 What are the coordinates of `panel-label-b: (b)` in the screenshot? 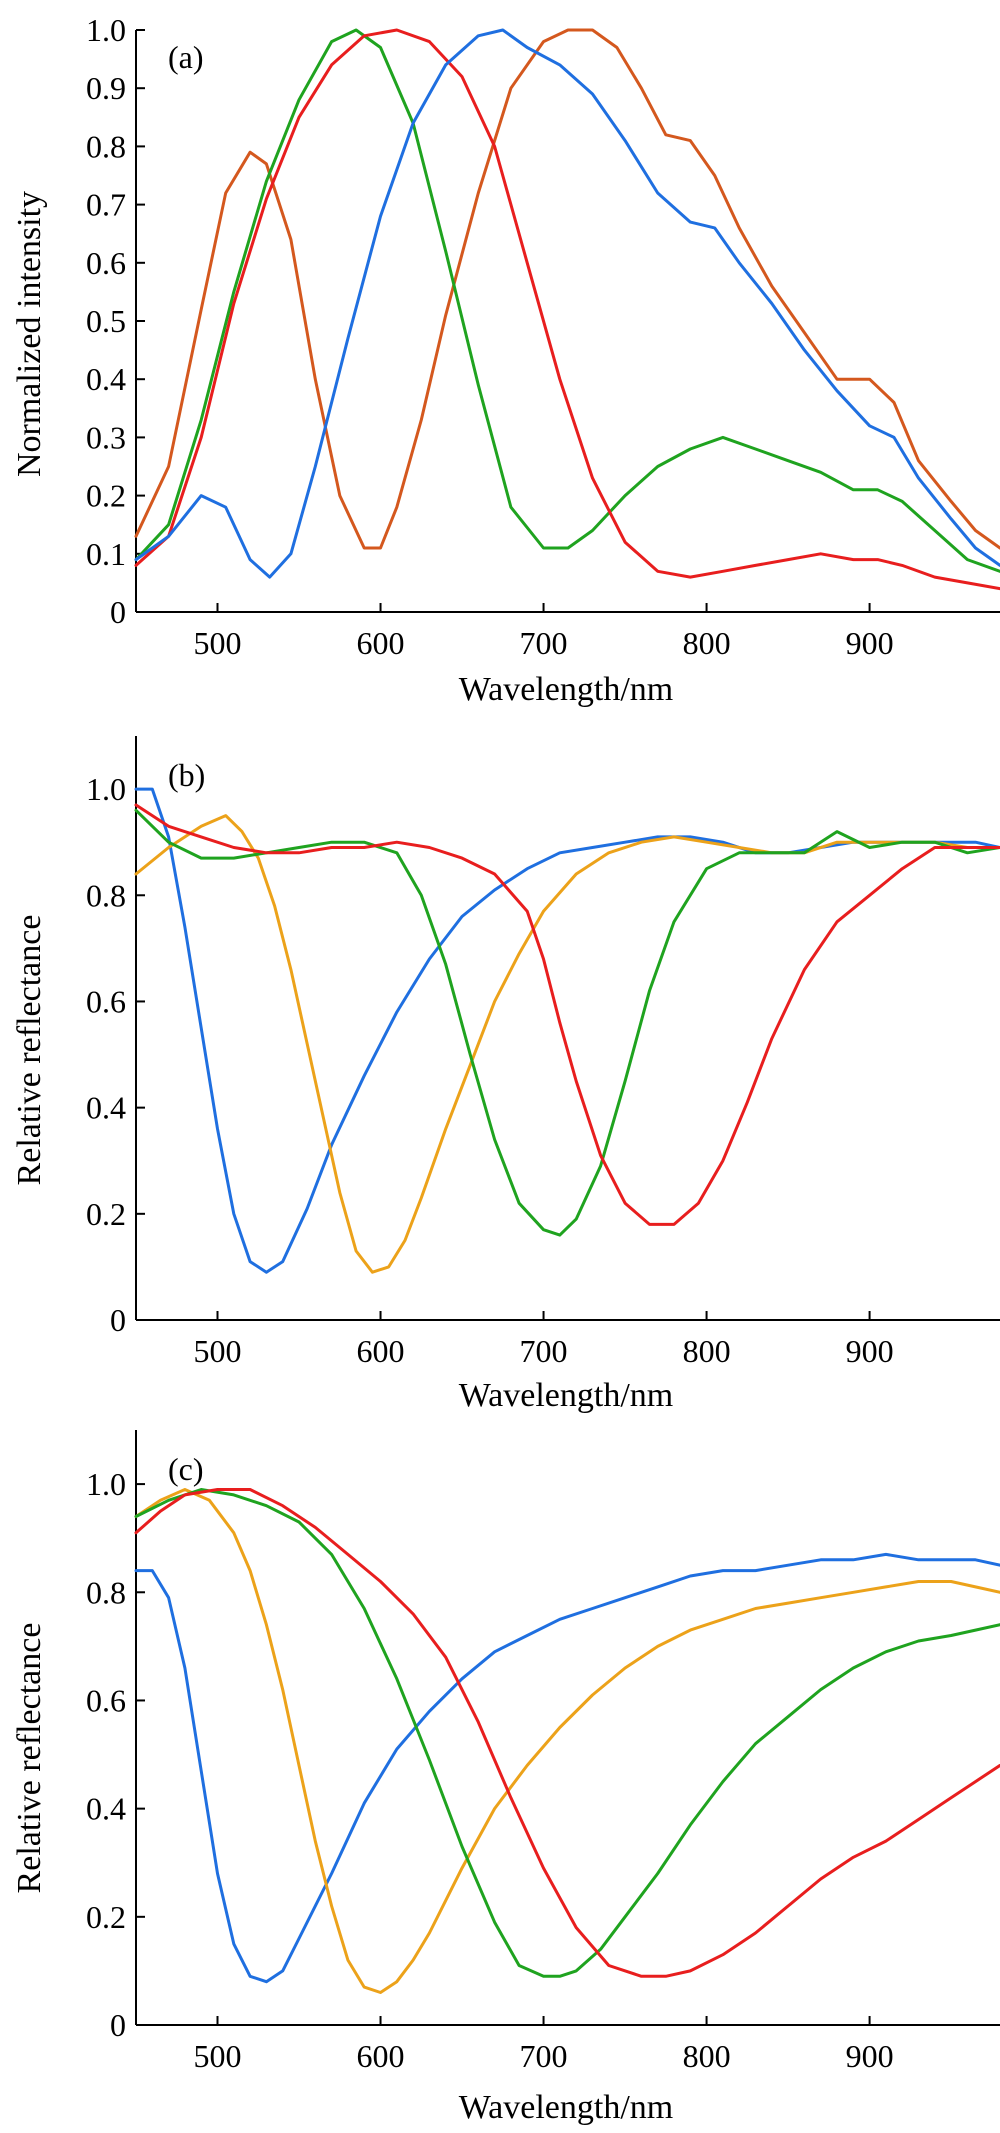 It's located at (186, 775).